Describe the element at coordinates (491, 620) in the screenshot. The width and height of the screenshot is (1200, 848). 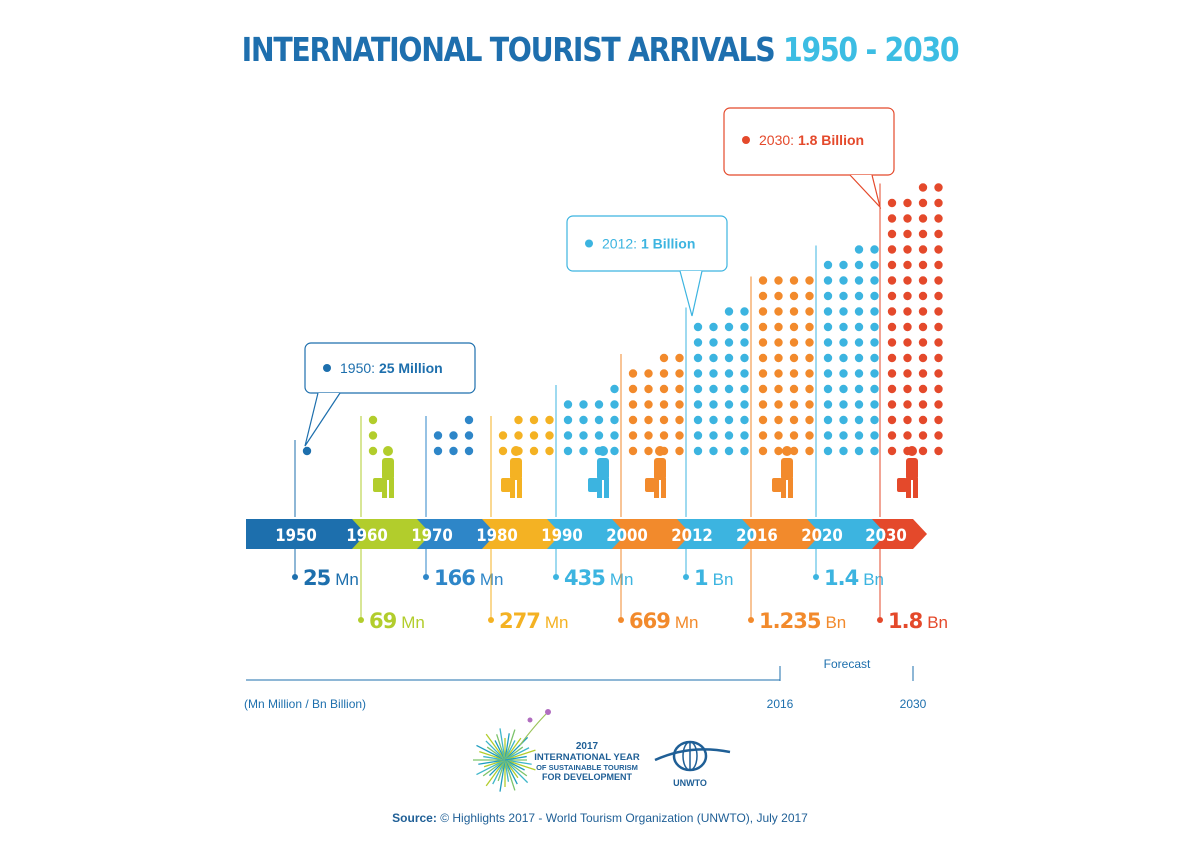
I see `value-marker-1980` at that location.